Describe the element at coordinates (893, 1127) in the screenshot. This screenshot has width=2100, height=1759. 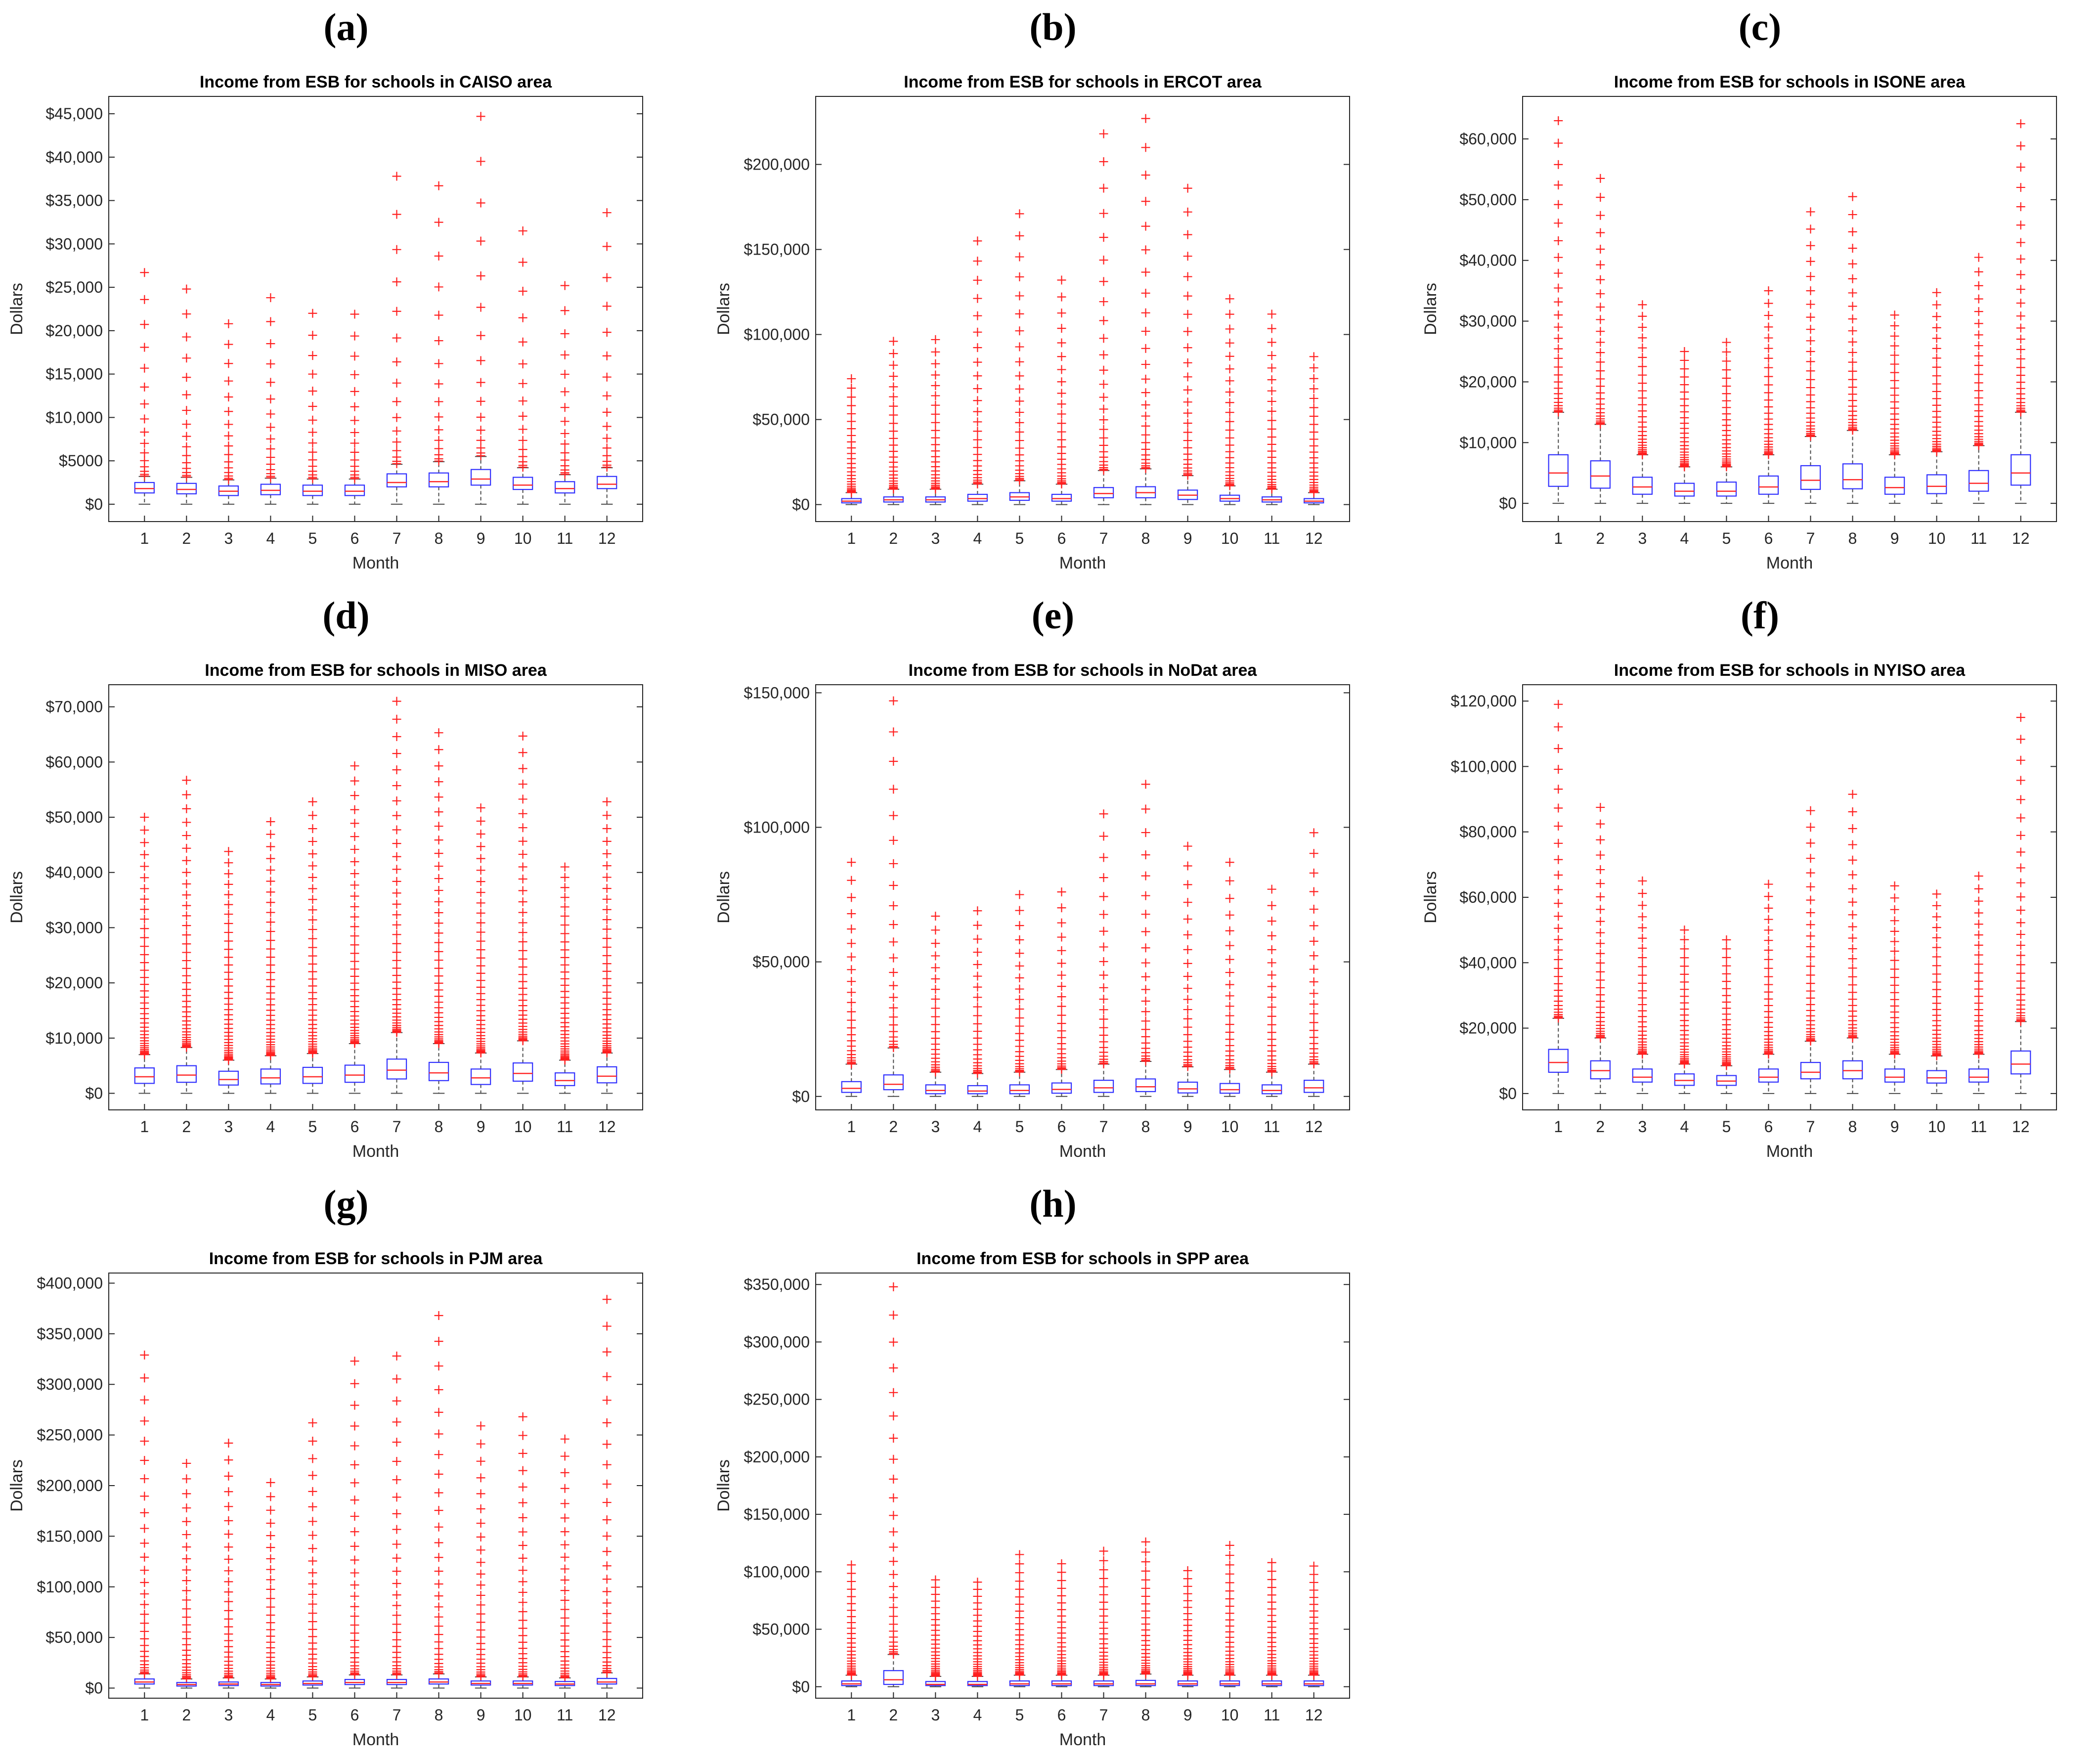
I see `x-tick-label: 2` at that location.